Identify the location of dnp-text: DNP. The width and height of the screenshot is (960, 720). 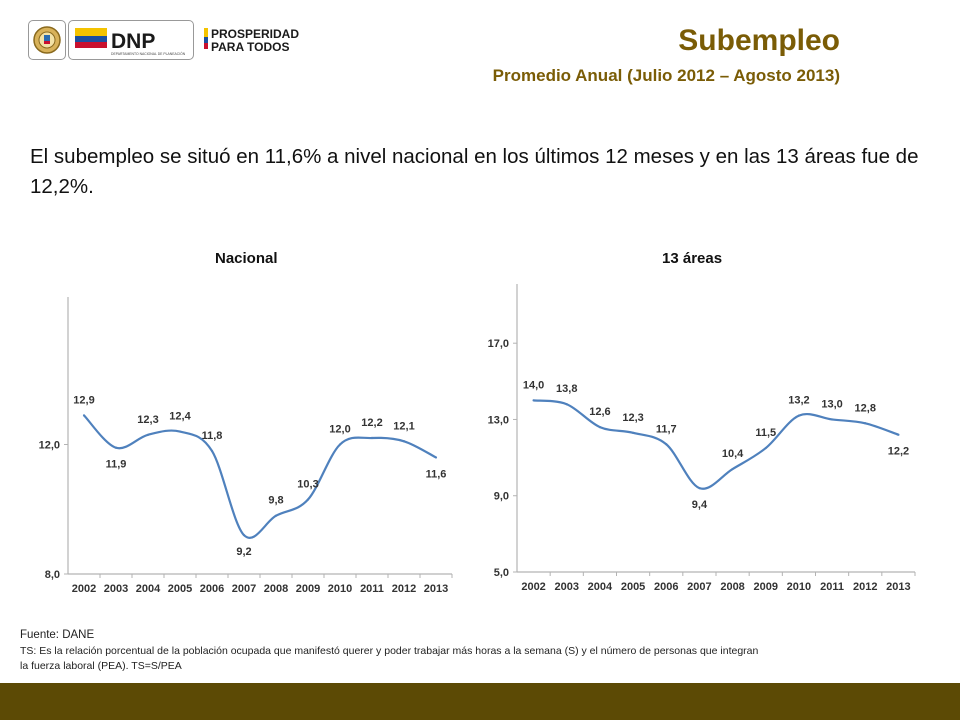
(133, 41).